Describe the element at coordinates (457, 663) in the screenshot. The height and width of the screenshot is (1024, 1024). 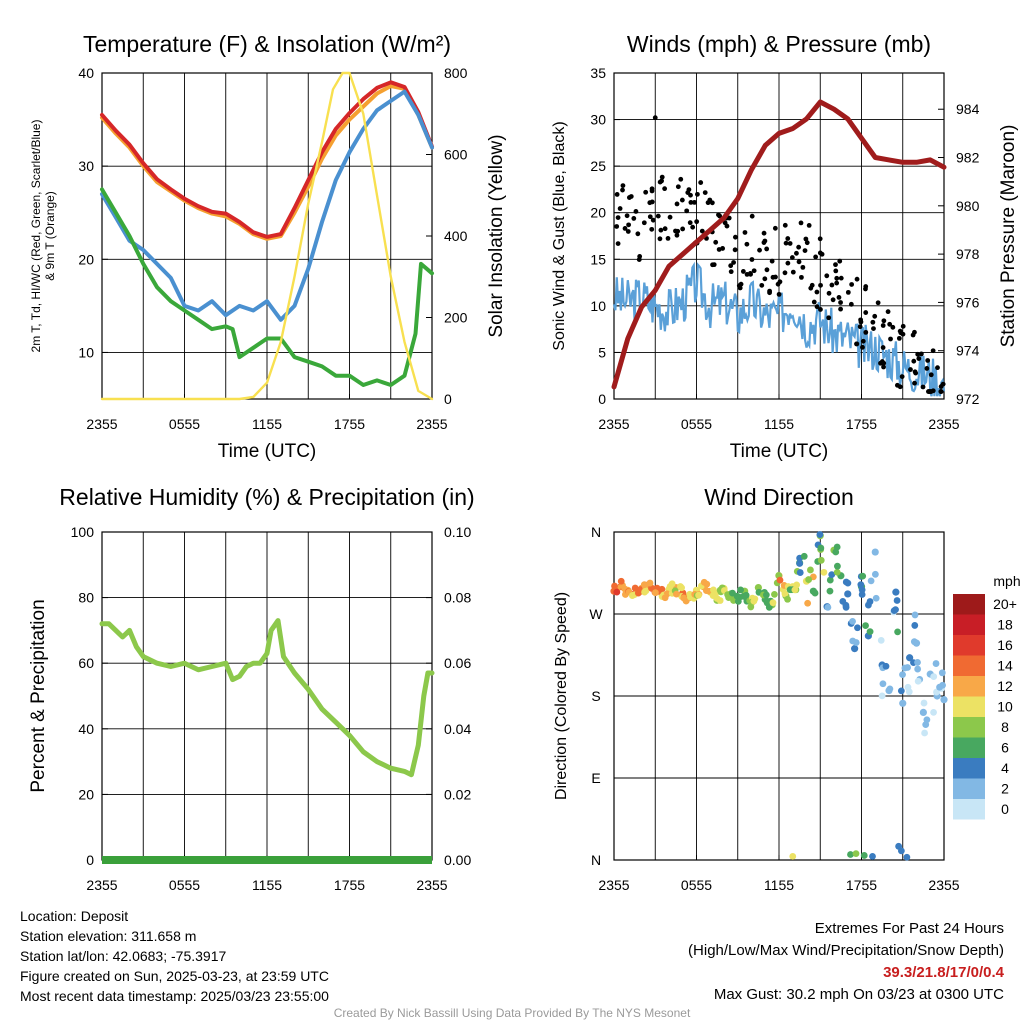
I see `y-tick-label-right: 0.06` at that location.